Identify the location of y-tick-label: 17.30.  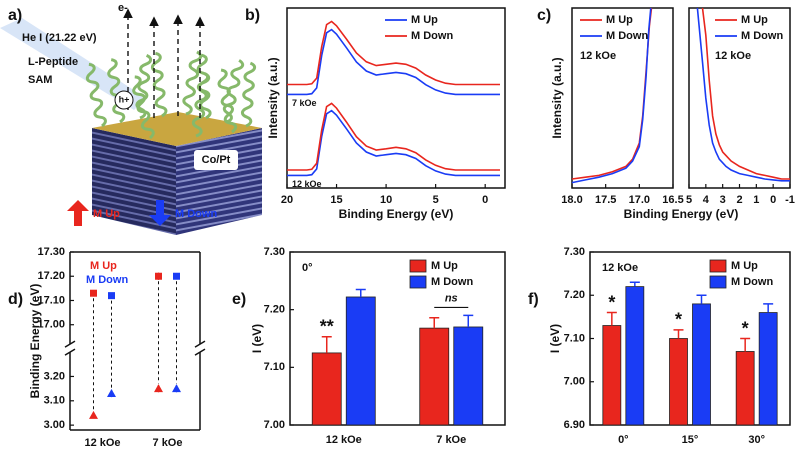
(51, 252).